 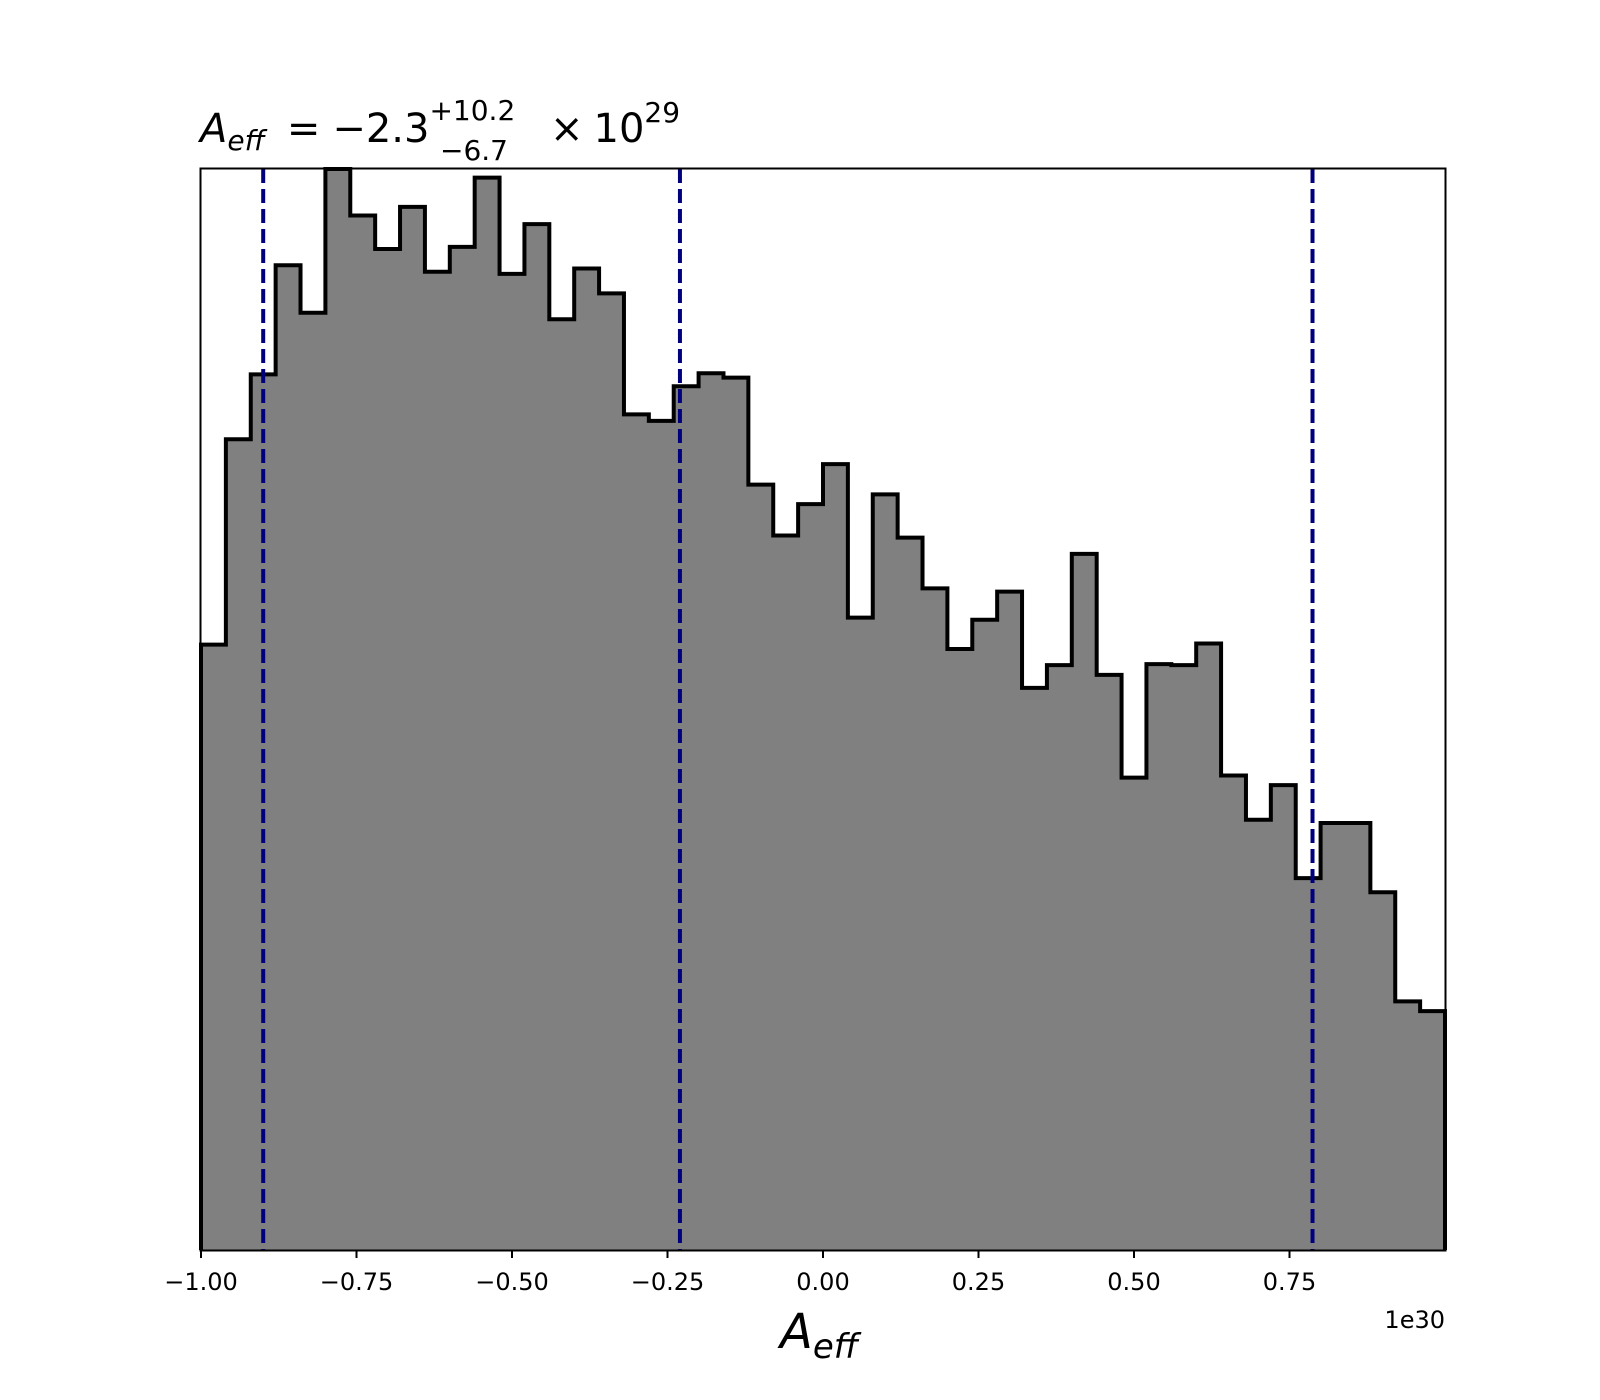 I want to click on title-upper-error: +10.2, so click(x=472, y=110).